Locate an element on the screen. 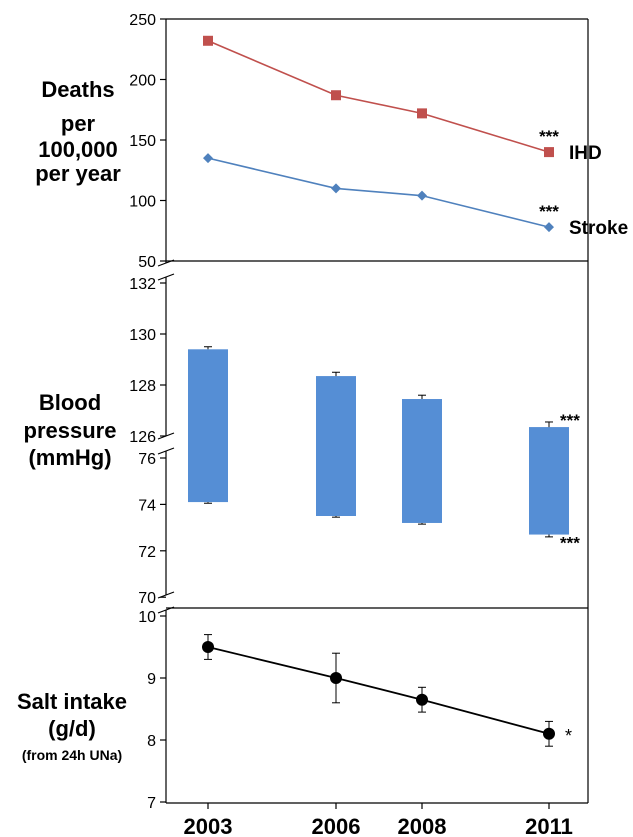  deaths-y-tick-label: 250 is located at coordinates (142, 20).